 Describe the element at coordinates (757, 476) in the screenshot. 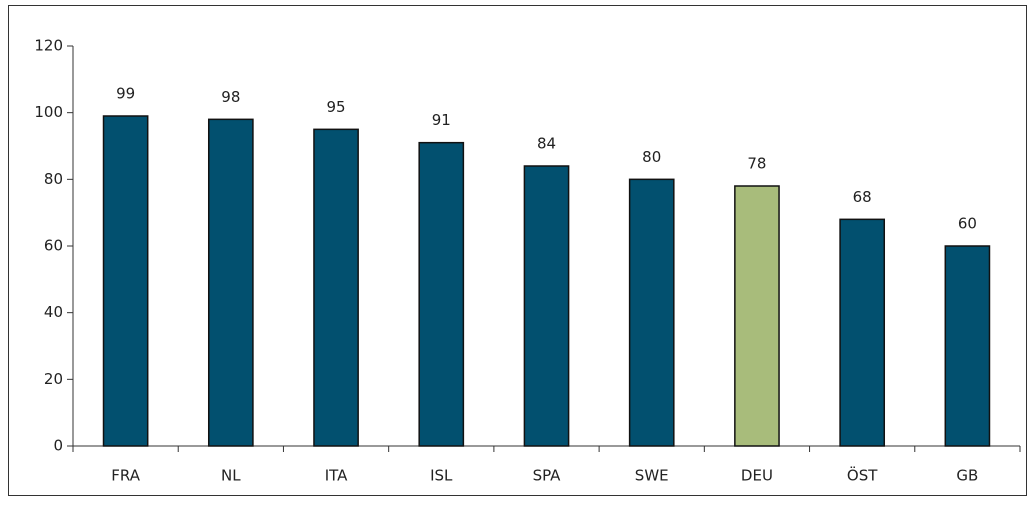

I see `x-tick-label: DEU` at that location.